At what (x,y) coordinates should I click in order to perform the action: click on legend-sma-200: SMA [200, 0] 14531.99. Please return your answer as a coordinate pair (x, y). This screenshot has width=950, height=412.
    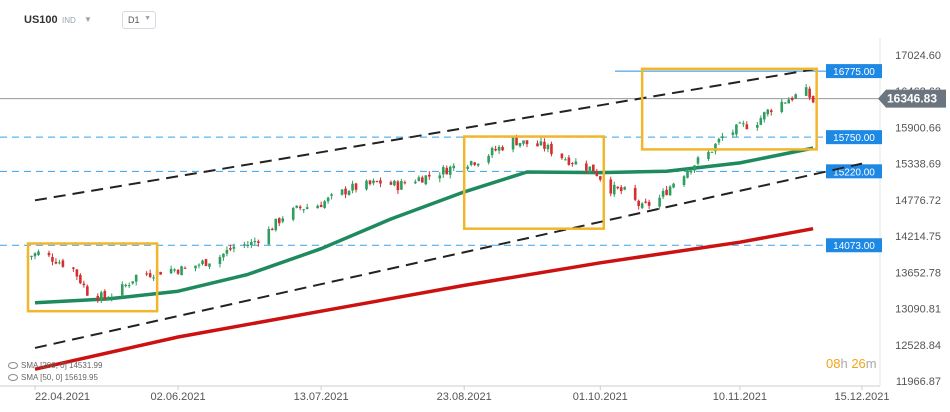
    Looking at the image, I should click on (55, 365).